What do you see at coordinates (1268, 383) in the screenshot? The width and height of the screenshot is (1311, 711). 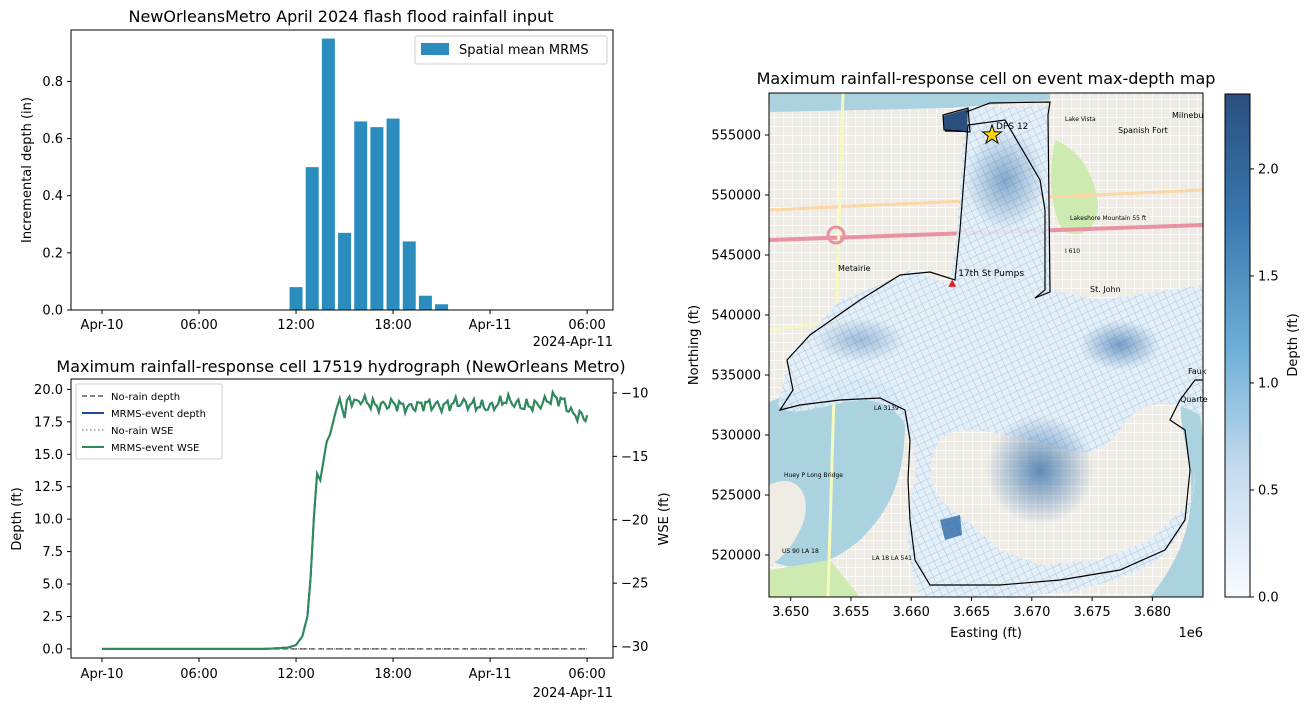 I see `colorbar-tick-label-2: 1.0` at bounding box center [1268, 383].